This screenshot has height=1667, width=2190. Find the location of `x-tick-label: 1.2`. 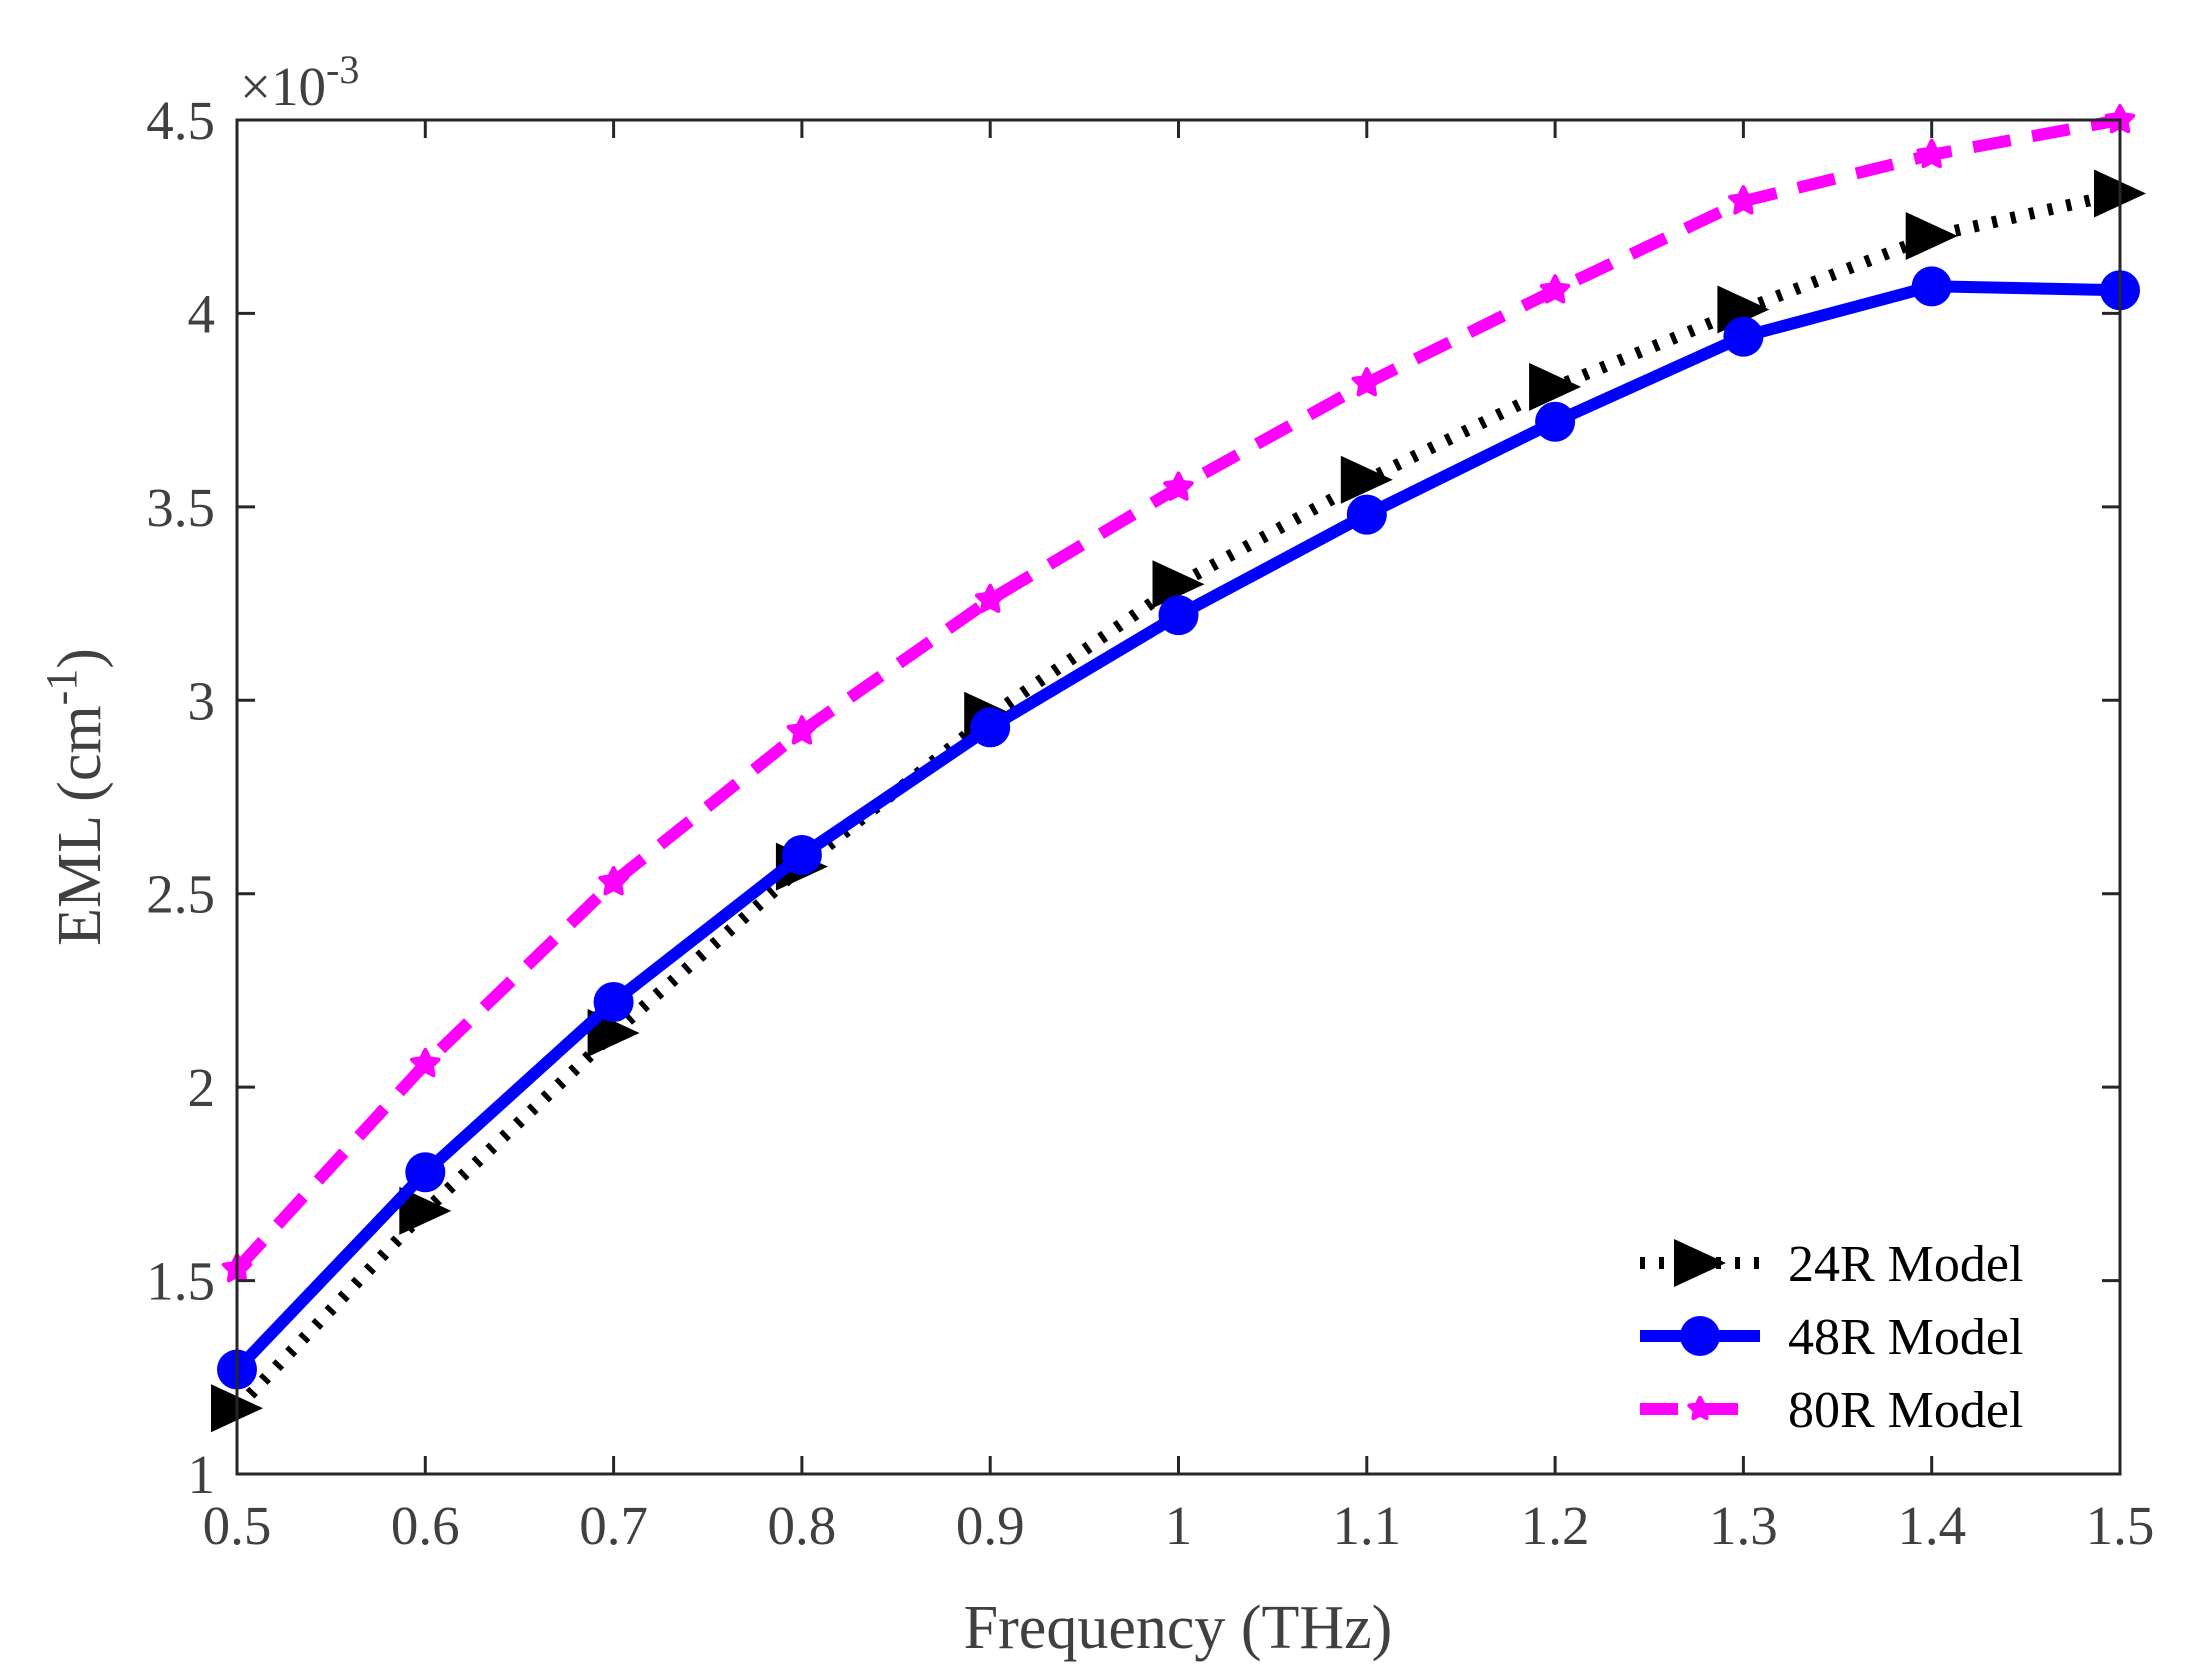

x-tick-label: 1.2 is located at coordinates (1555, 1525).